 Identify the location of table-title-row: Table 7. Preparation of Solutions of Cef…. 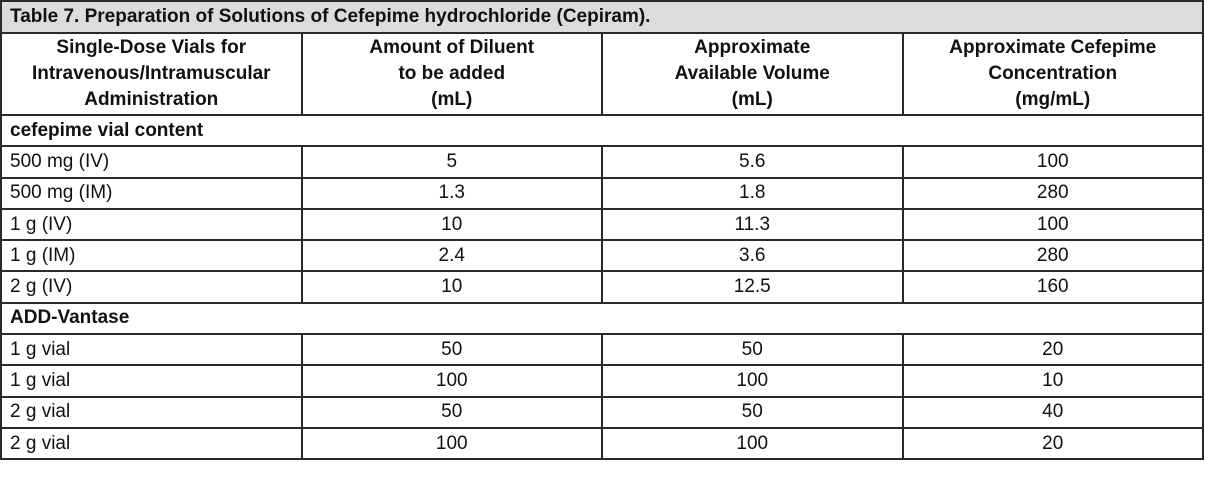
(602, 17).